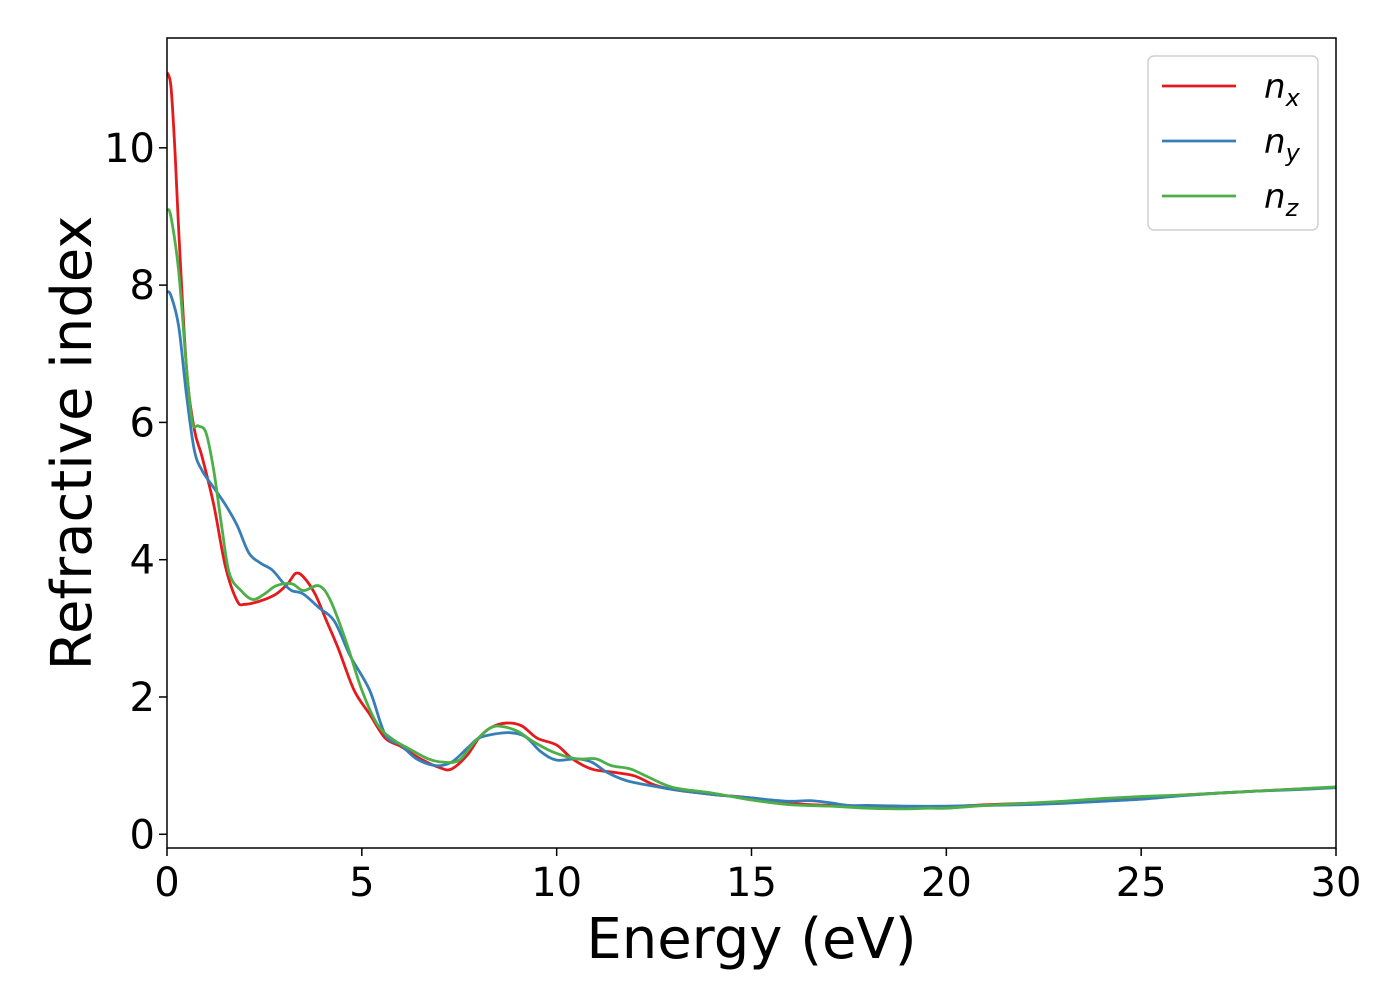 This screenshot has height=1000, width=1400. I want to click on y-tick-label: 4, so click(142, 561).